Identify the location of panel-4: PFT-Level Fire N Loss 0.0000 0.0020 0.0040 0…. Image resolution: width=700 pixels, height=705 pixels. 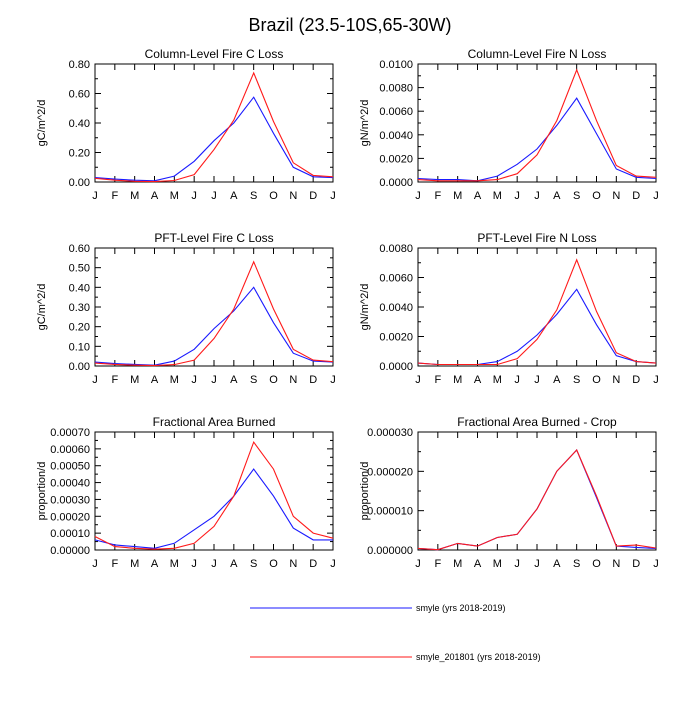
(509, 308).